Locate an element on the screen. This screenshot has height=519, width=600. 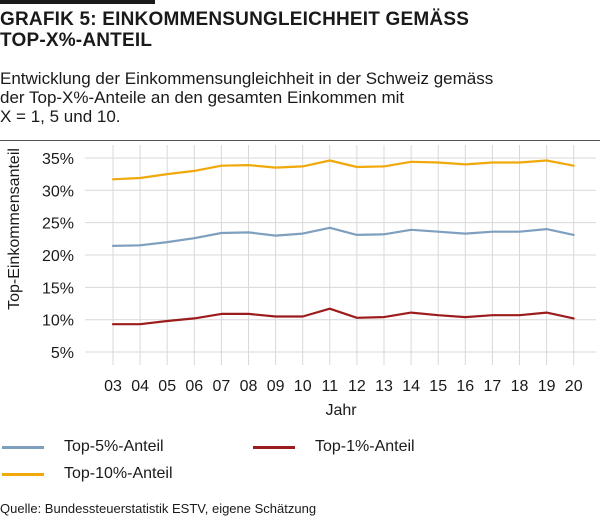
series-line-top-10-anteil is located at coordinates (343, 170).